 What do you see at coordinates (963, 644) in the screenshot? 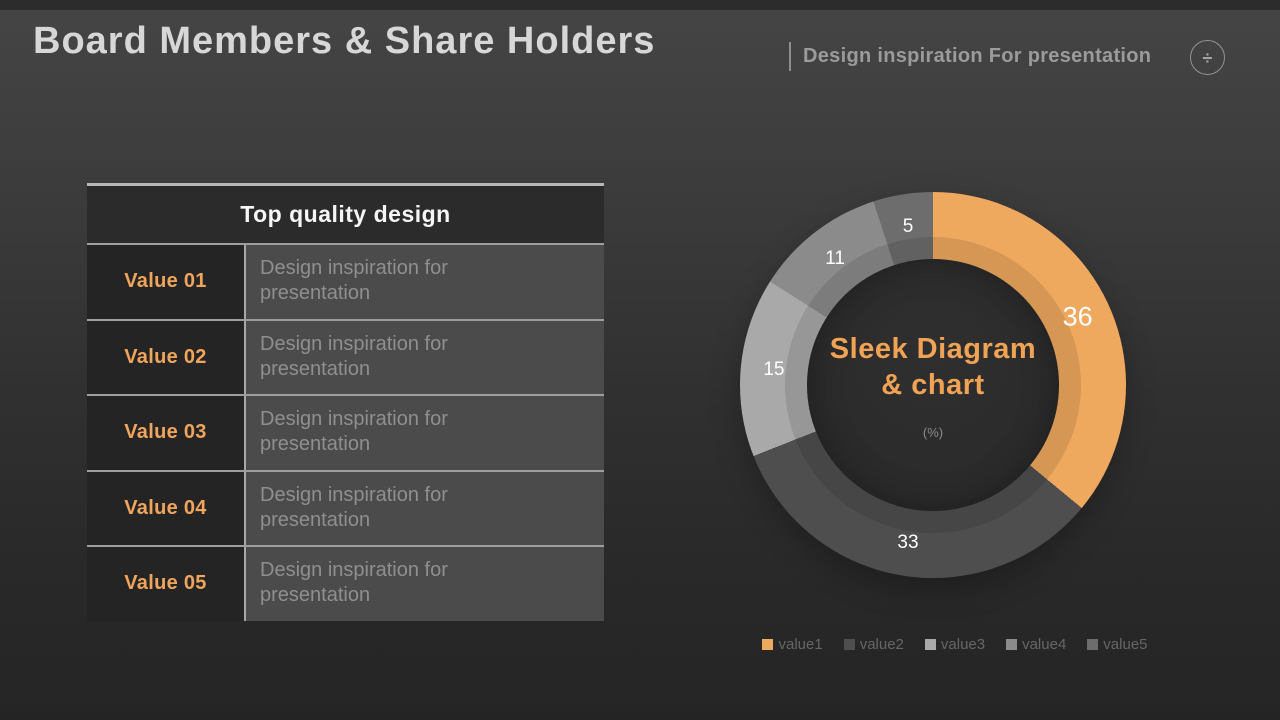
I see `legend-label-value3: value3` at bounding box center [963, 644].